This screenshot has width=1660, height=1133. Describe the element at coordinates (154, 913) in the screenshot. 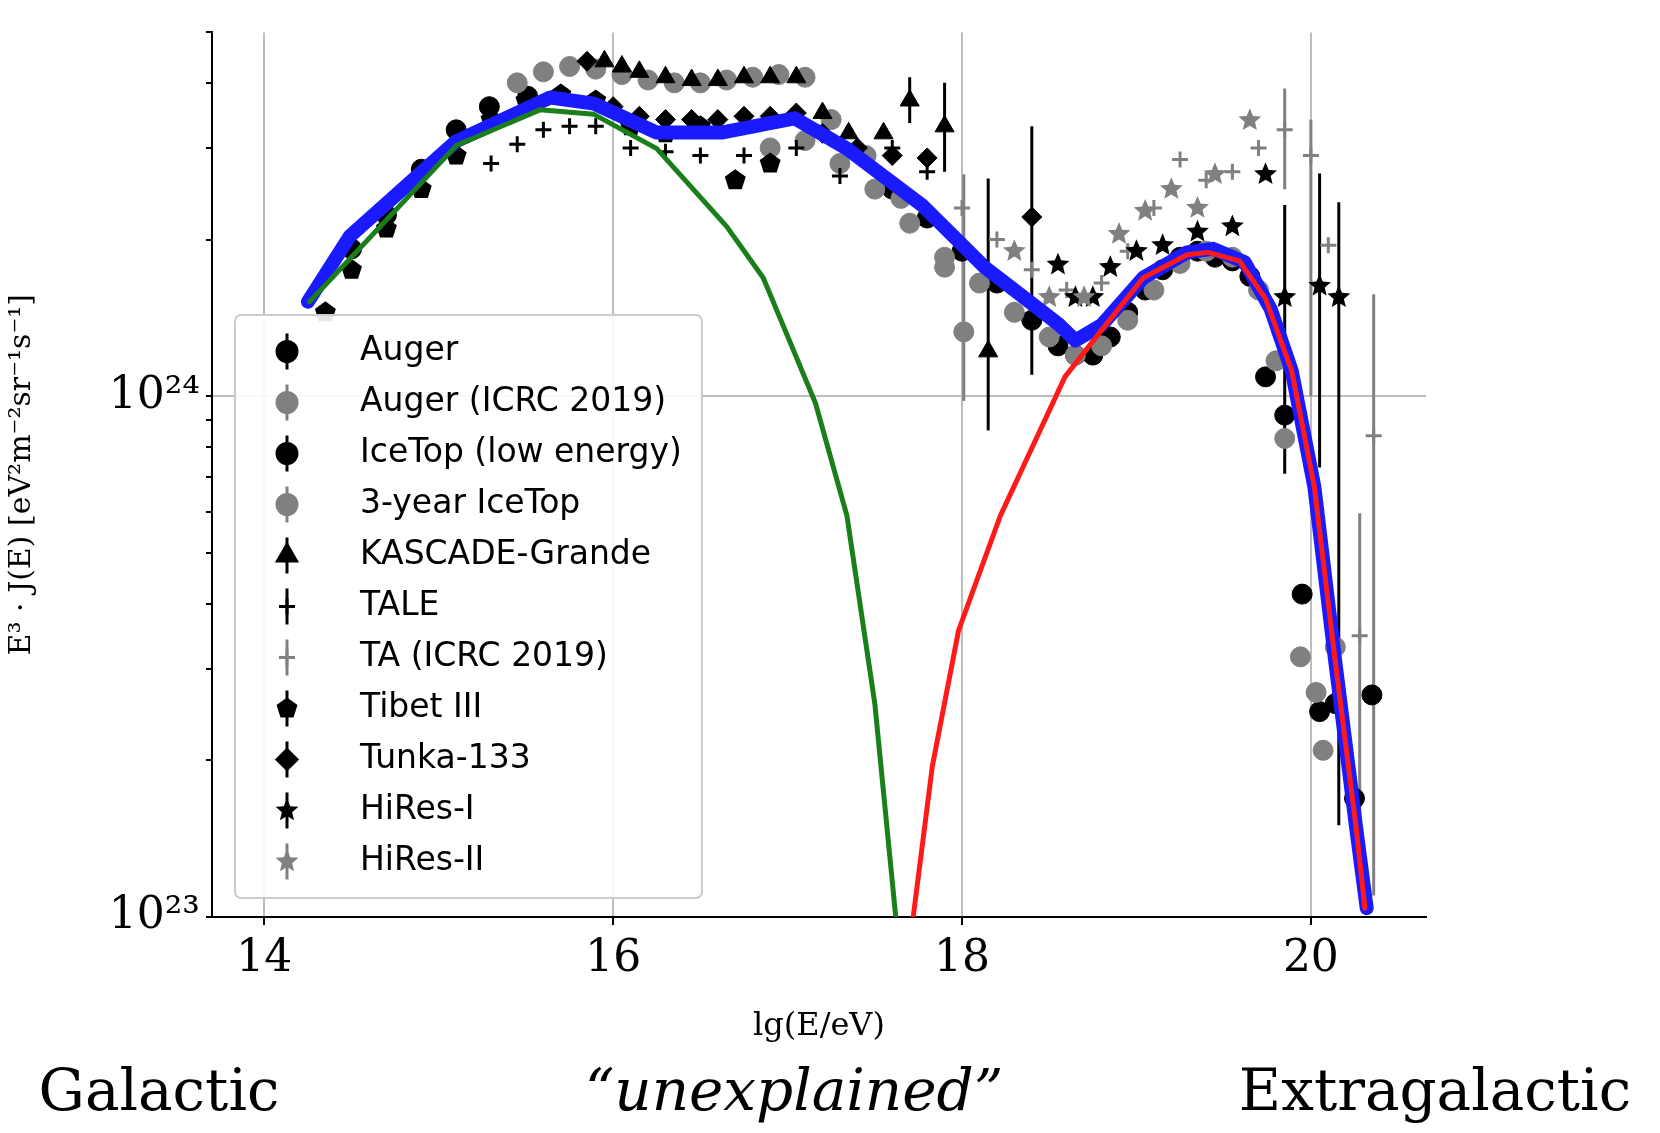

I see `y-tick-label: 10²³` at that location.